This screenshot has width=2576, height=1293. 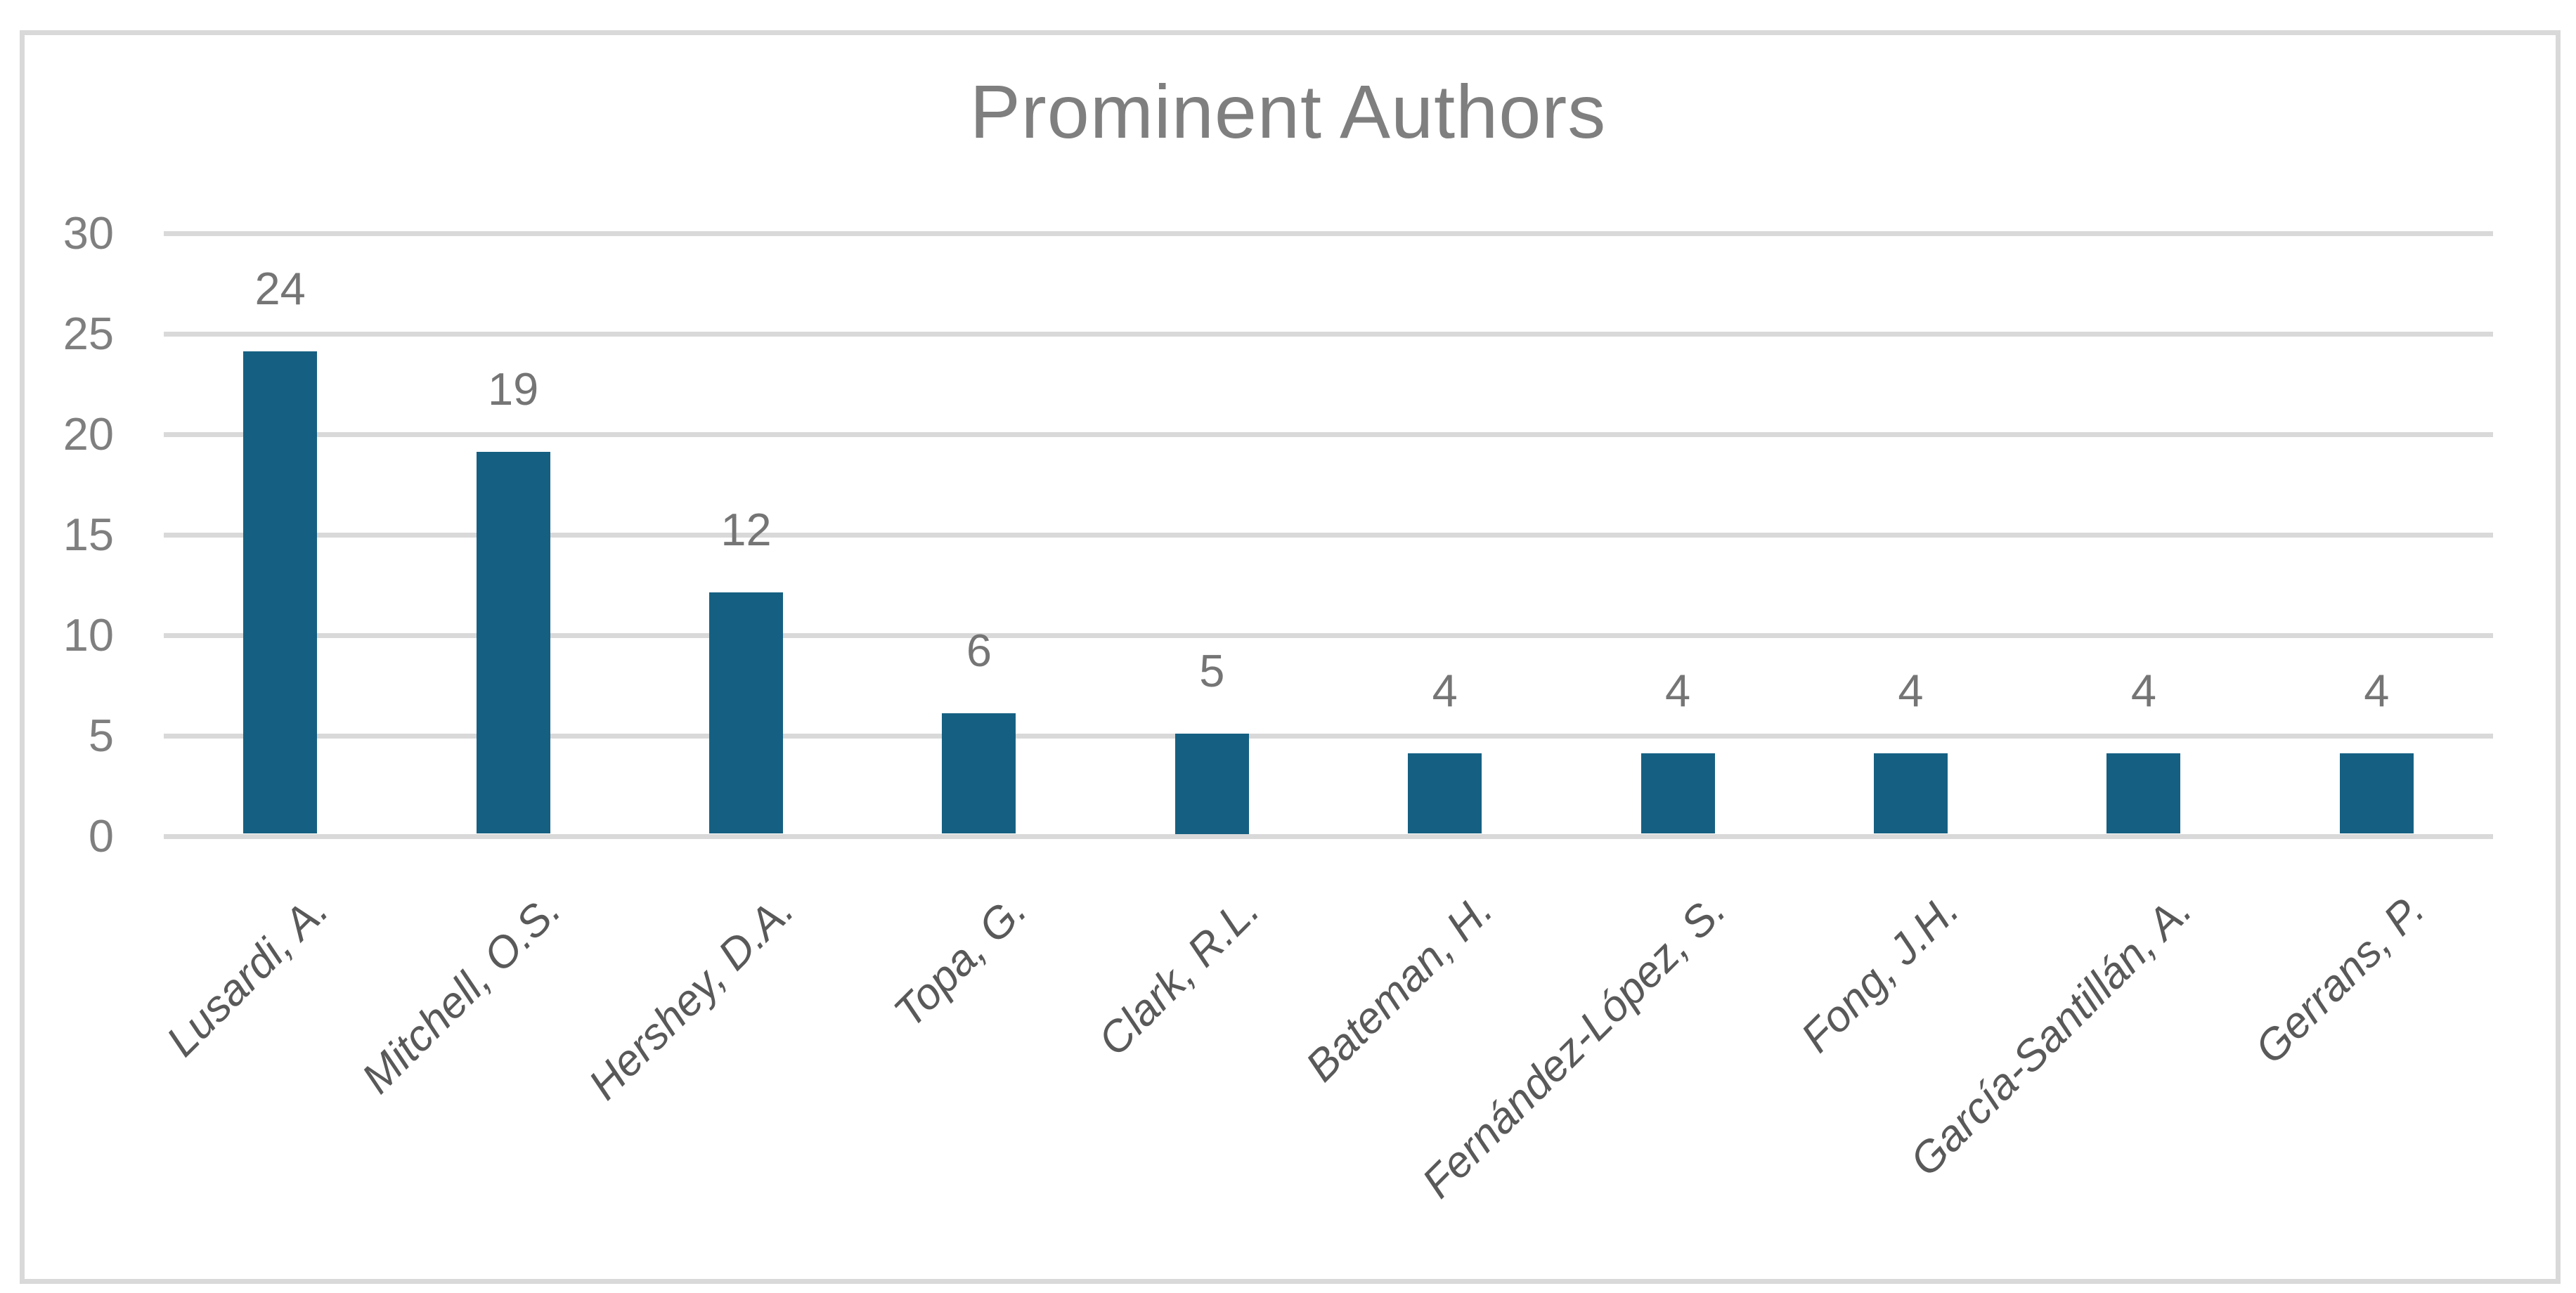 What do you see at coordinates (1288, 111) in the screenshot?
I see `chart-title: Prominent Authors` at bounding box center [1288, 111].